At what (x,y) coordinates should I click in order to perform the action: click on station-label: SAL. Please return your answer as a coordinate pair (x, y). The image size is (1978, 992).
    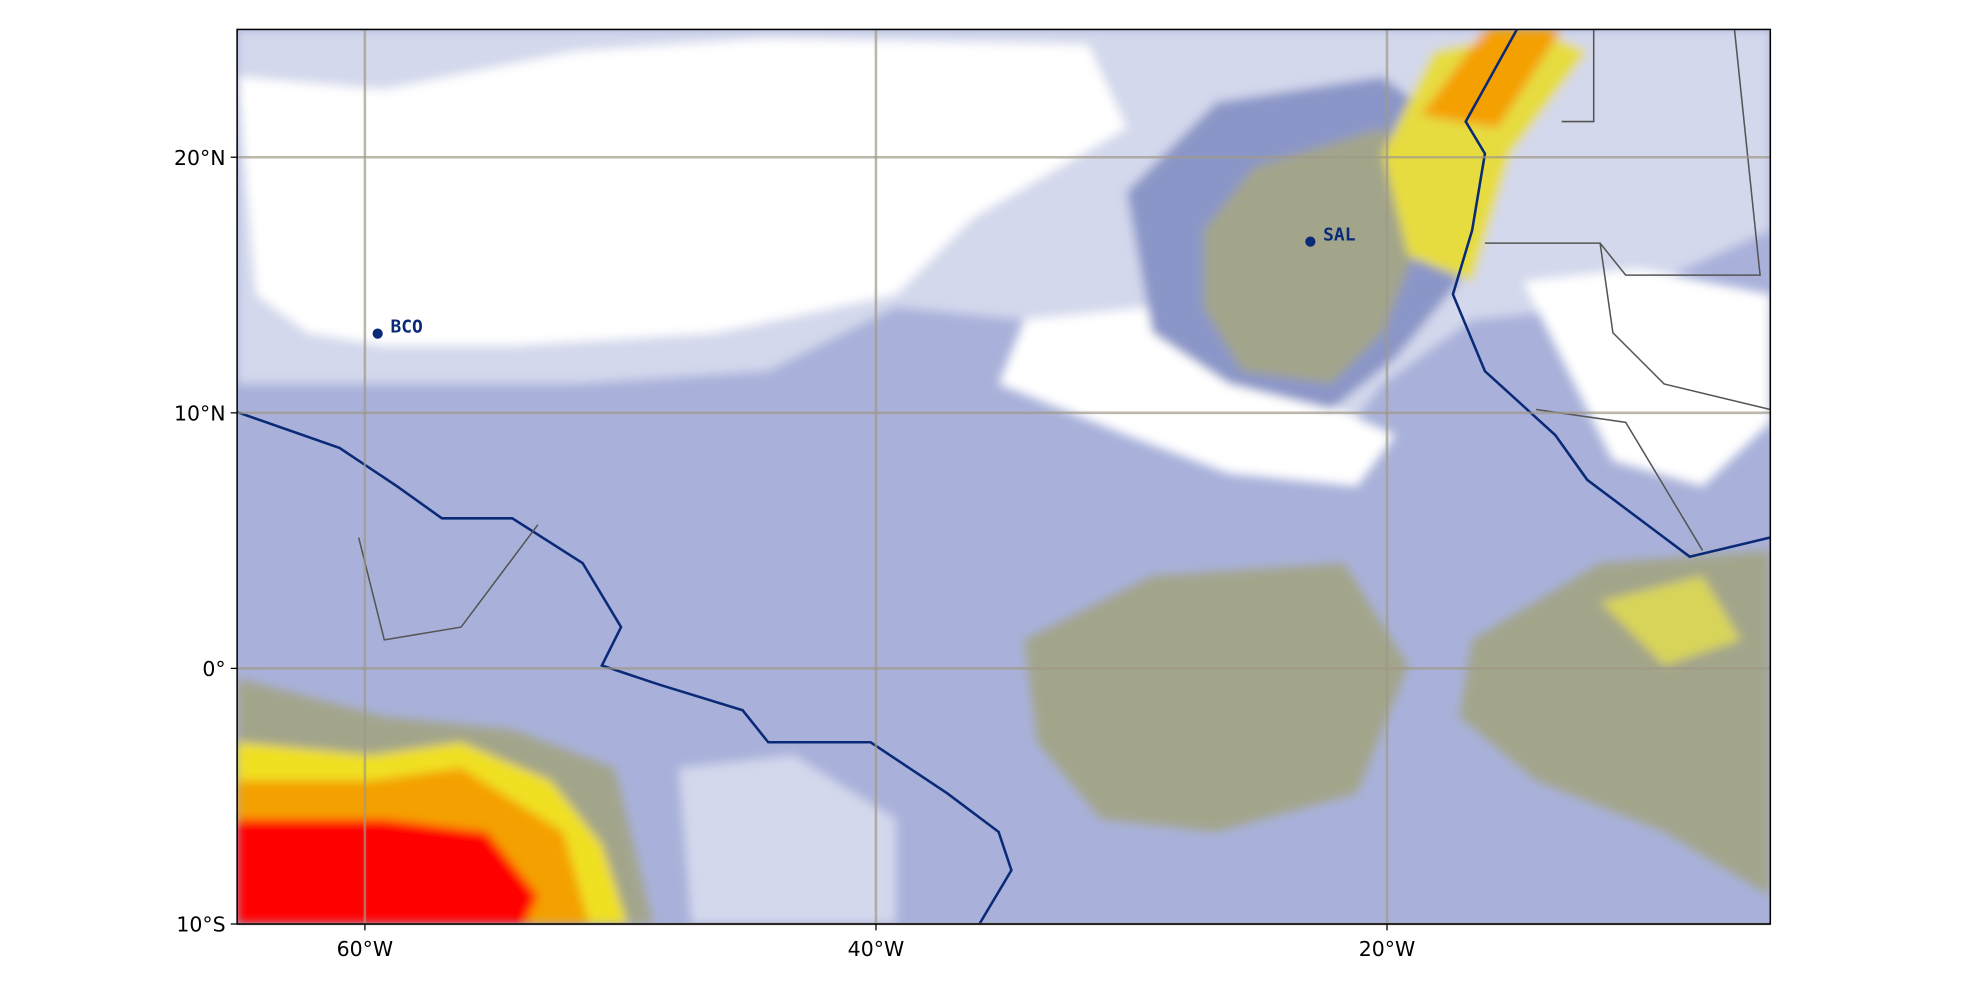
    Looking at the image, I should click on (1339, 234).